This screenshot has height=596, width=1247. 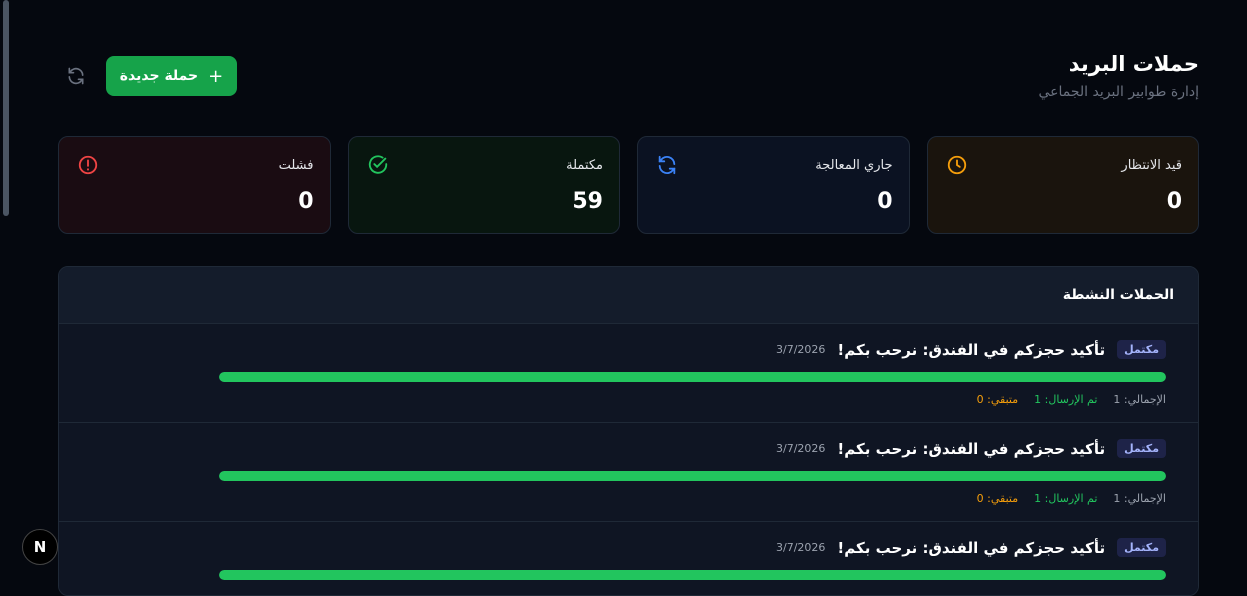 I want to click on stat-card: مكتملة 59, so click(x=483, y=185).